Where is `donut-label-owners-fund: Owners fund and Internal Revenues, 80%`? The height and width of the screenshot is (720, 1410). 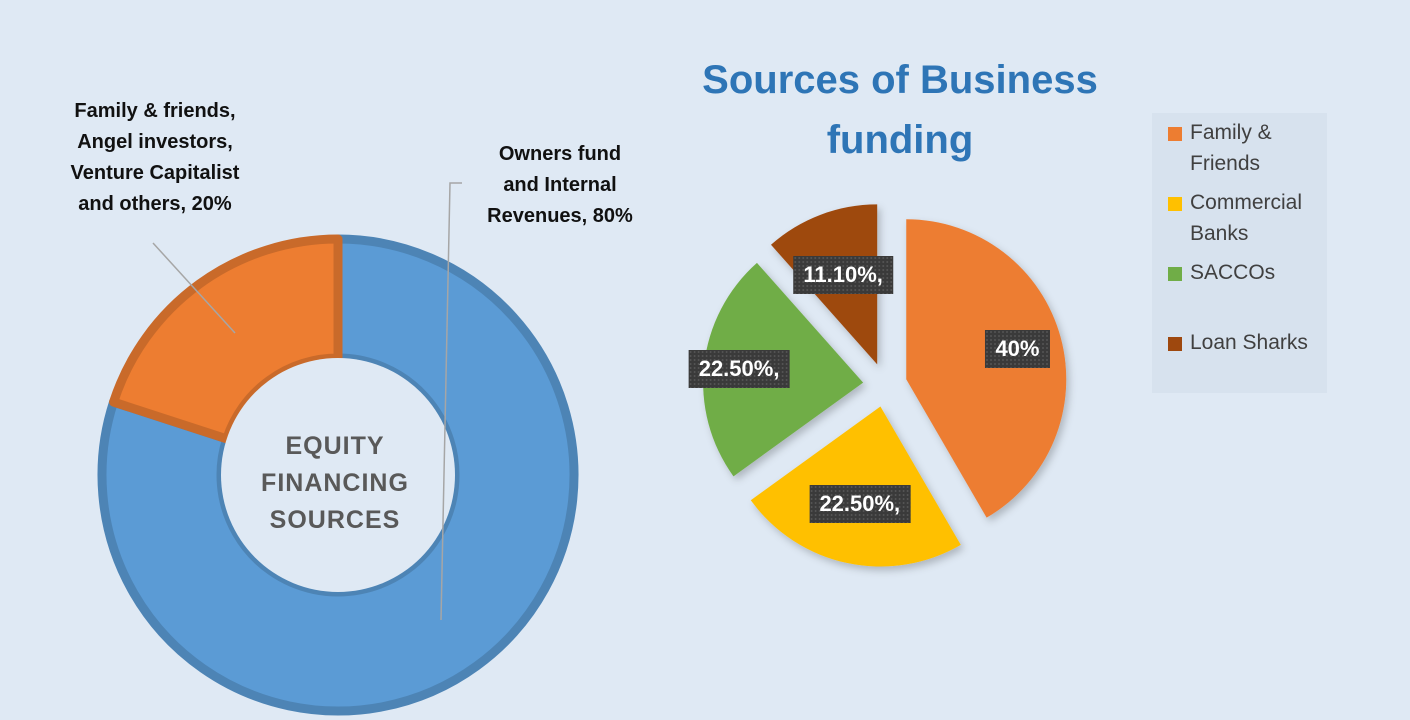
donut-label-owners-fund: Owners fund and Internal Revenues, 80% is located at coordinates (560, 185).